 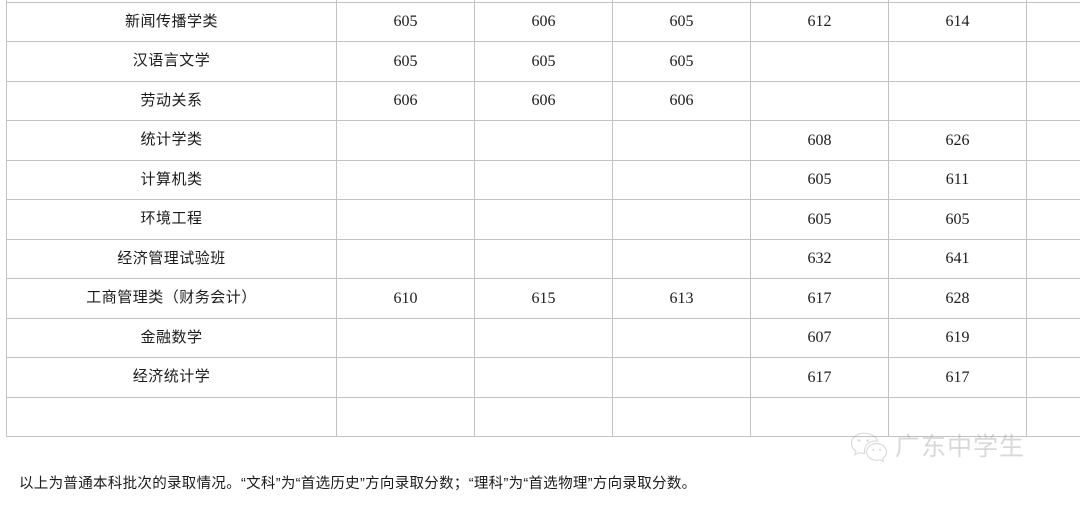 I want to click on major-name-cell: 计算机类, so click(x=171, y=179).